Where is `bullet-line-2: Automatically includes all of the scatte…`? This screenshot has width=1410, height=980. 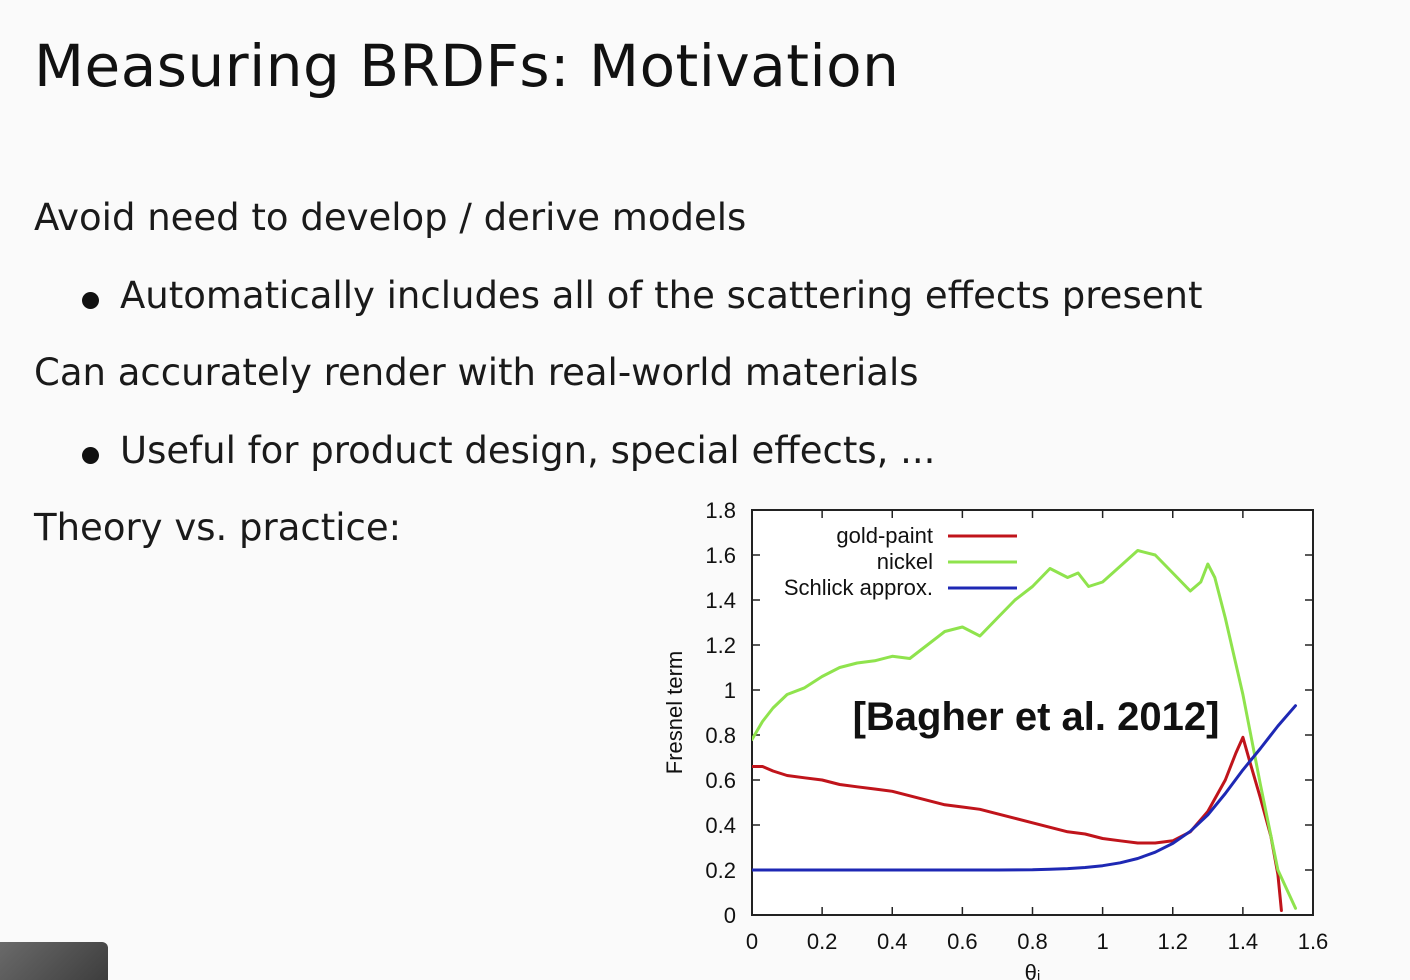 bullet-line-2: Automatically includes all of the scatte… is located at coordinates (661, 295).